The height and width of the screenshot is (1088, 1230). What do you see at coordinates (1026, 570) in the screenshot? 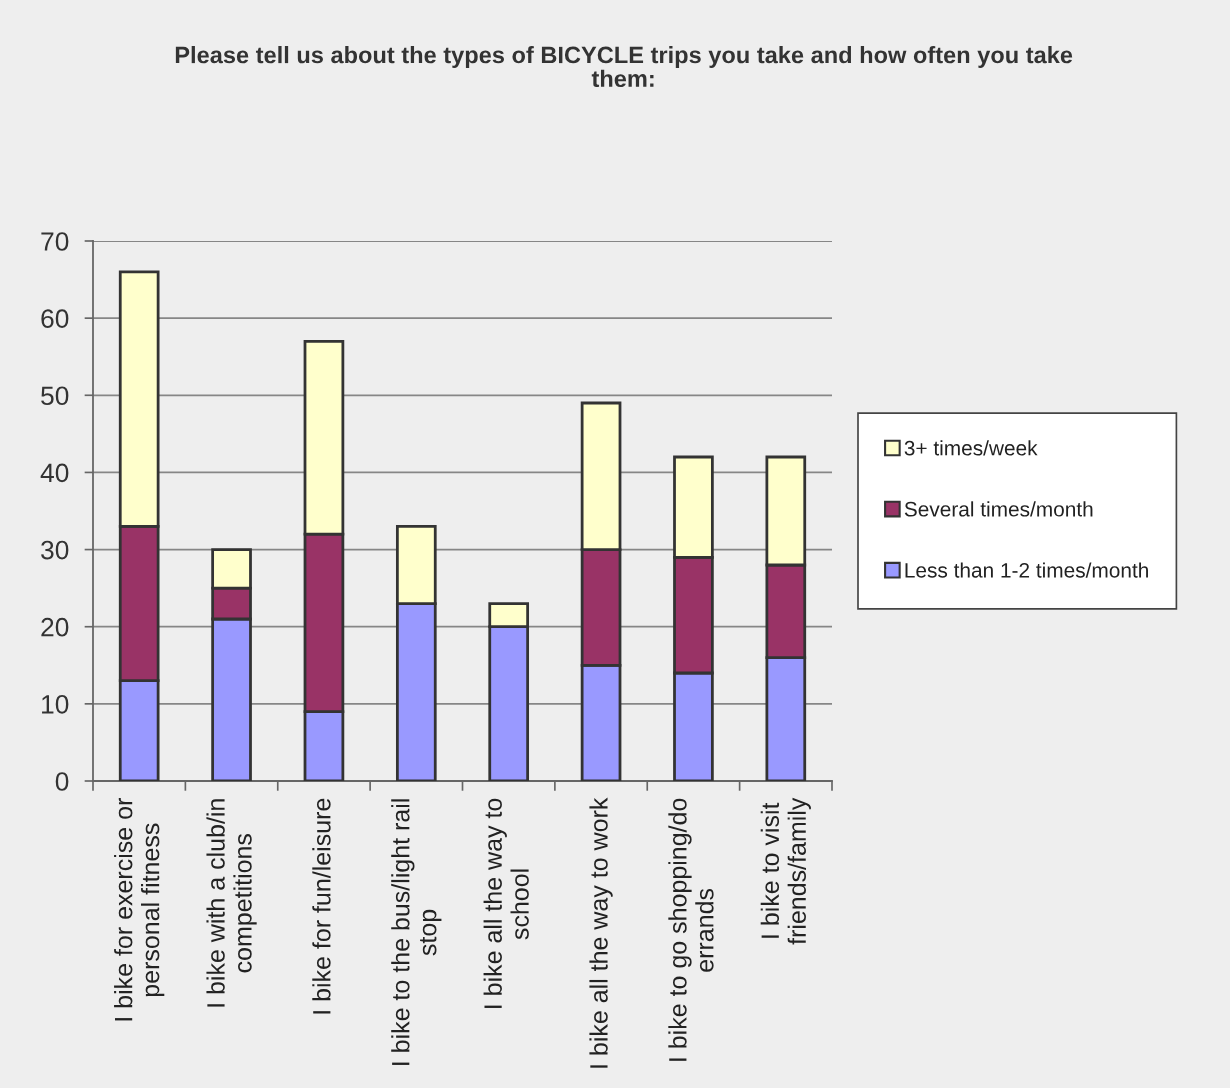
I see `legend-label: Less than 1-2 times/month` at bounding box center [1026, 570].